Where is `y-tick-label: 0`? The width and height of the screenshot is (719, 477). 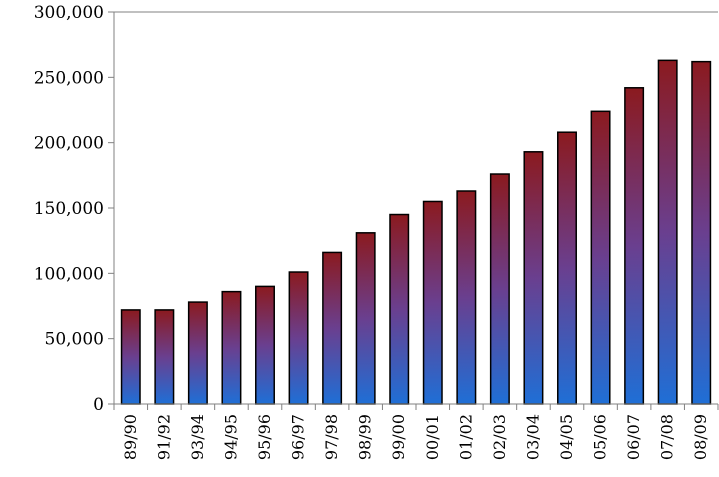 y-tick-label: 0 is located at coordinates (98, 405).